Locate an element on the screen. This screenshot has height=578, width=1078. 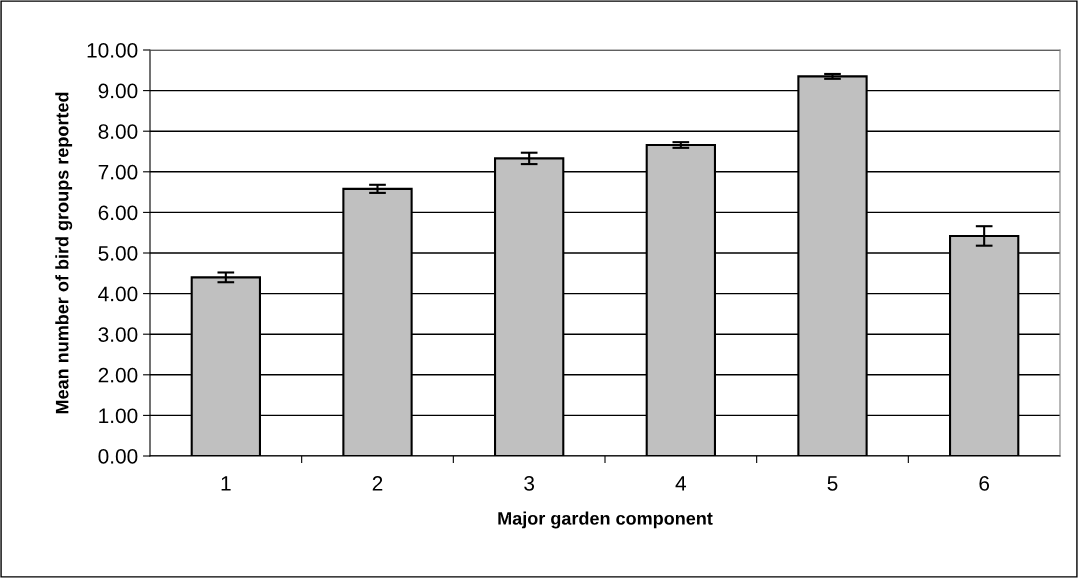
y-tick-label: 8.00 is located at coordinates (118, 131).